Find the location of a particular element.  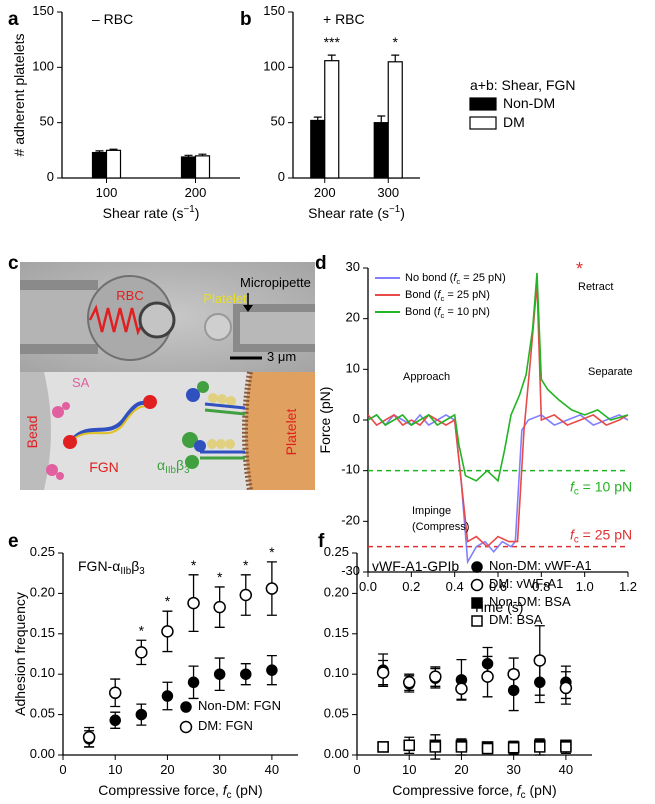

x-axis-label: Compressive force, fc (pN) is located at coordinates (180, 791).